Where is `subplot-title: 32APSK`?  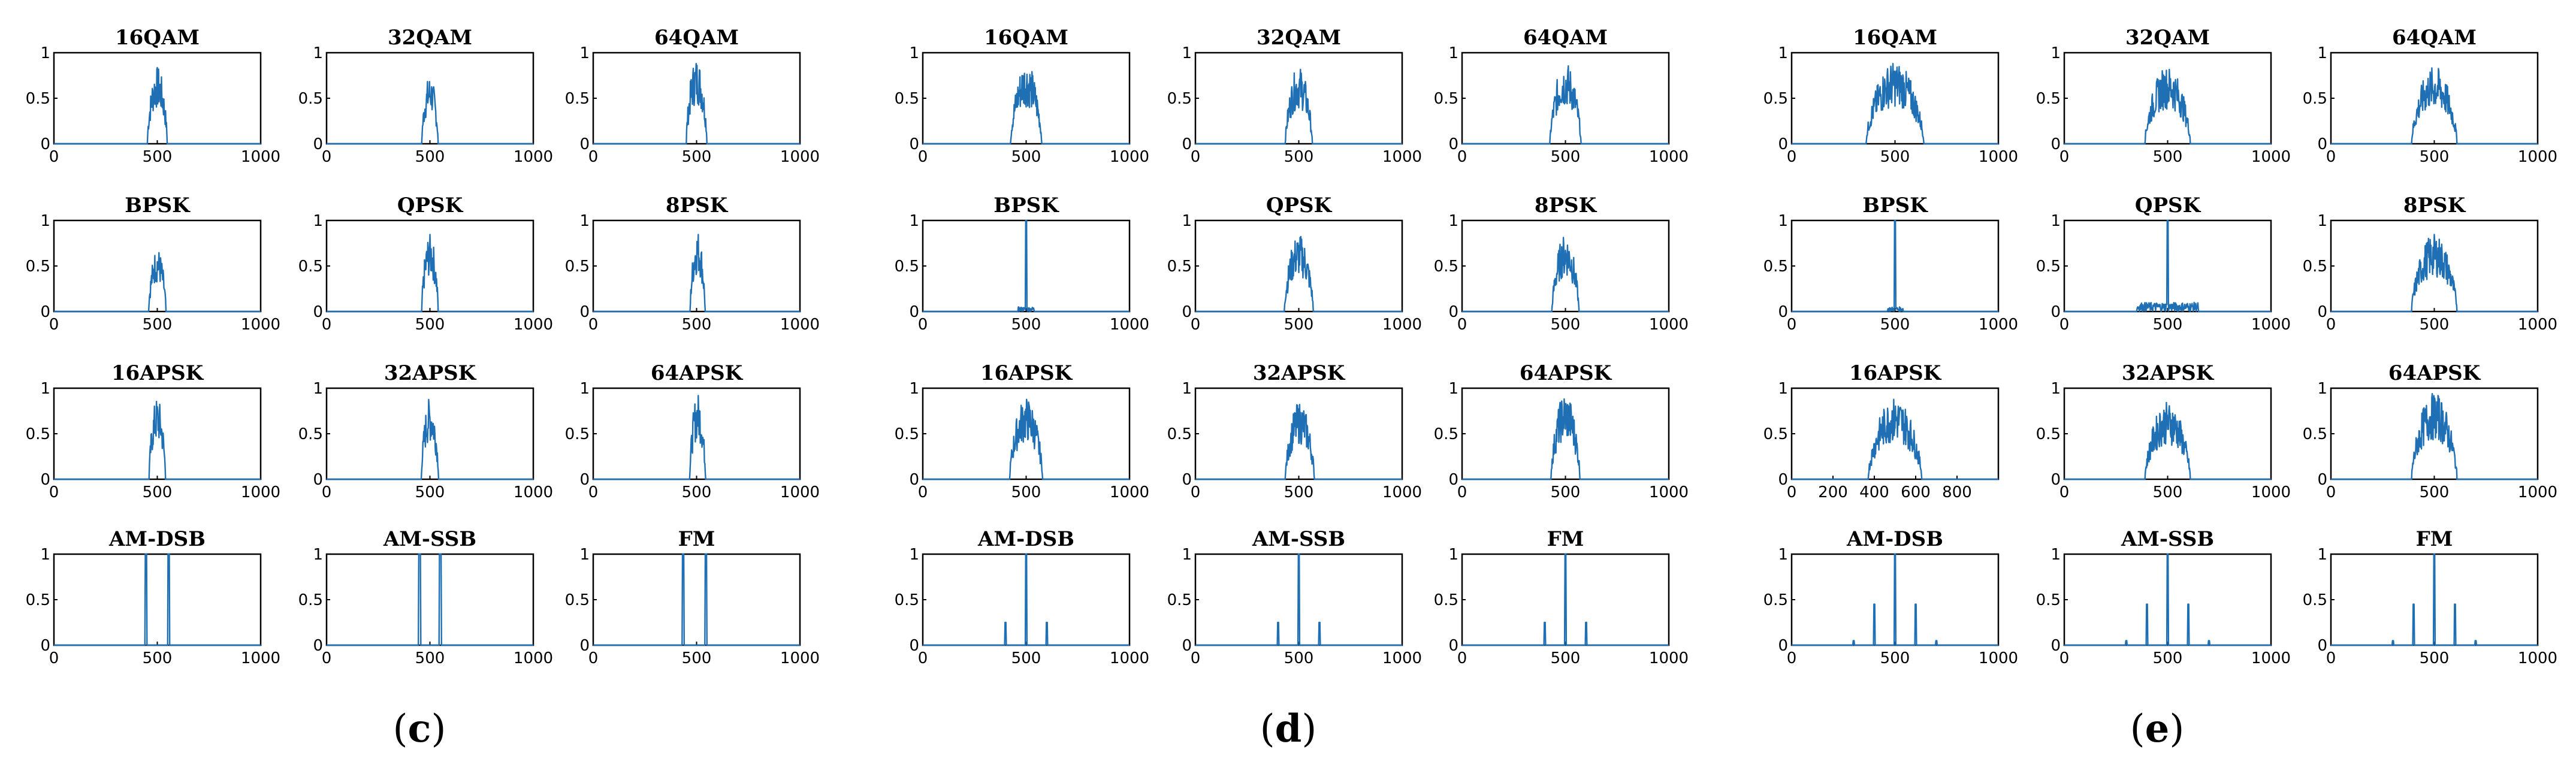 subplot-title: 32APSK is located at coordinates (431, 373).